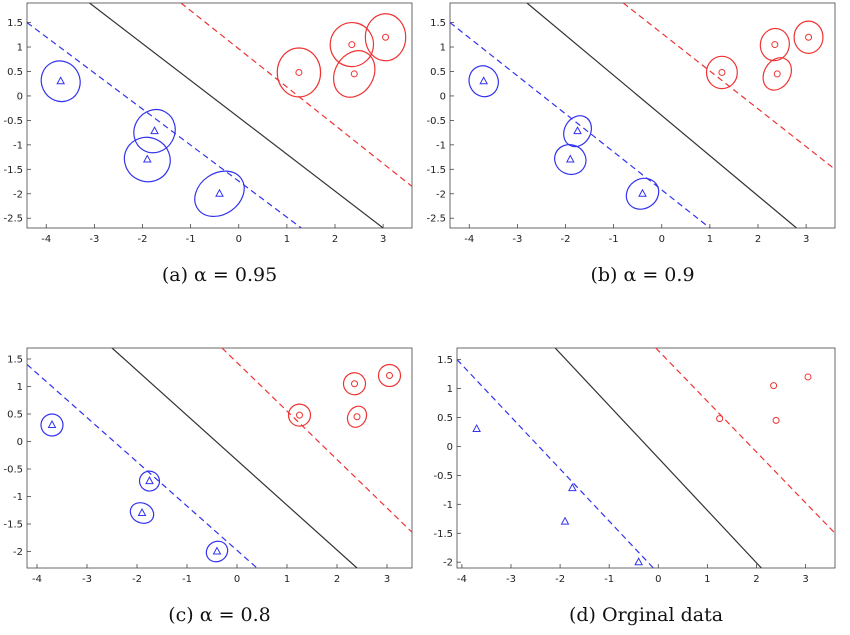  I want to click on x-tick-label: 1, so click(287, 239).